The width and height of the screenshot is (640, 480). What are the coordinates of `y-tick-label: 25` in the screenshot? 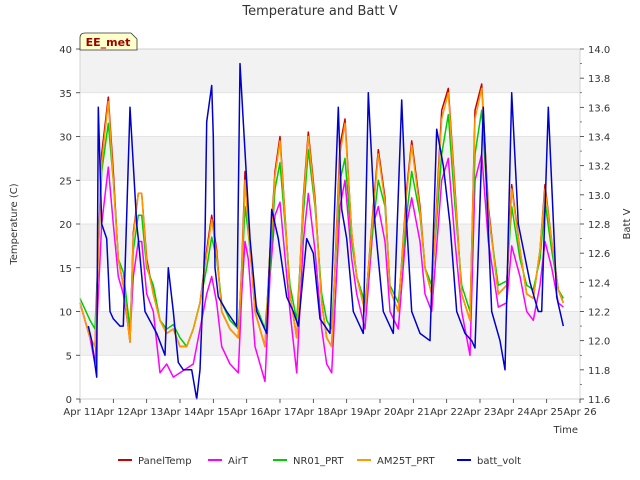 It's located at (65, 181).